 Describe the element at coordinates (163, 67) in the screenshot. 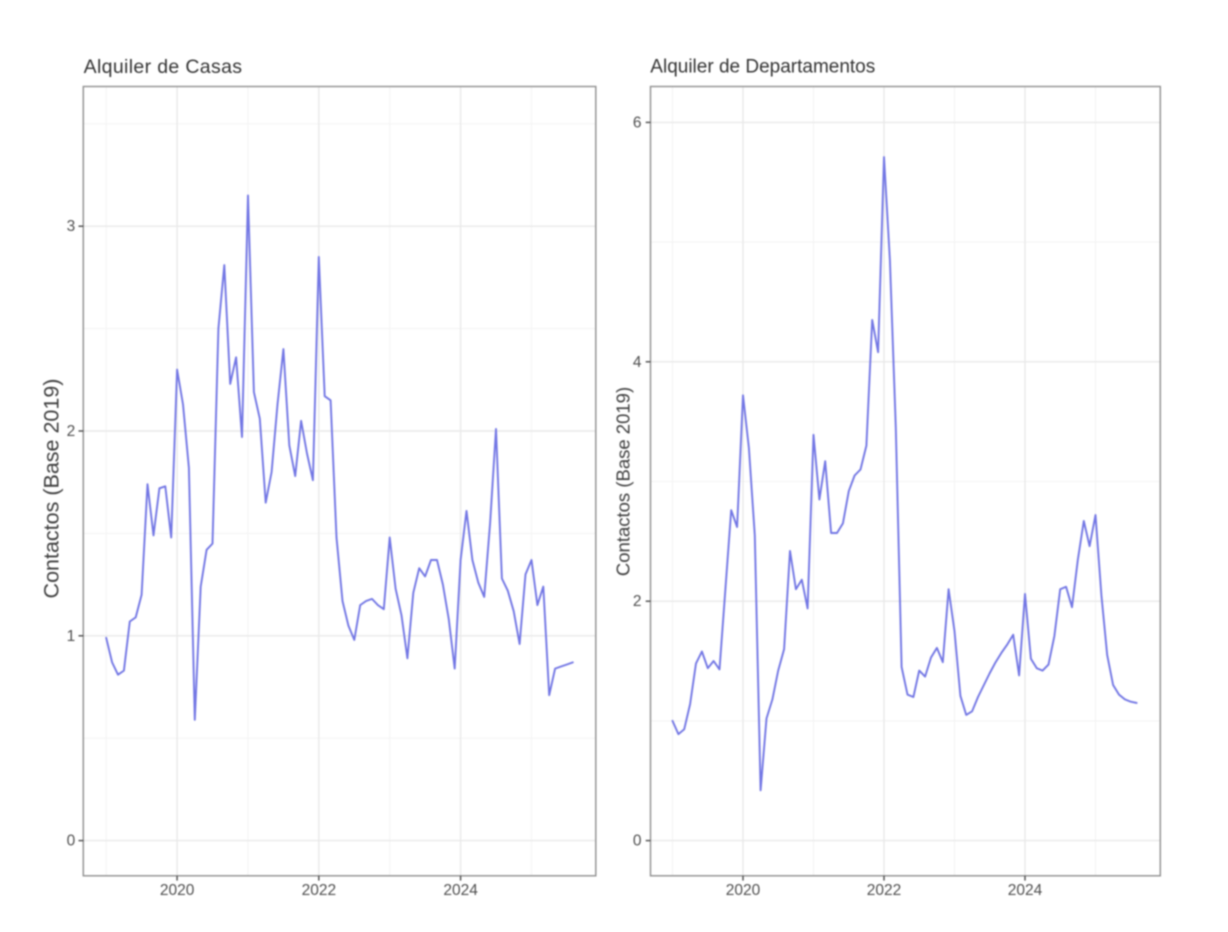

I see `svg-text: Alquiler de Casas` at that location.